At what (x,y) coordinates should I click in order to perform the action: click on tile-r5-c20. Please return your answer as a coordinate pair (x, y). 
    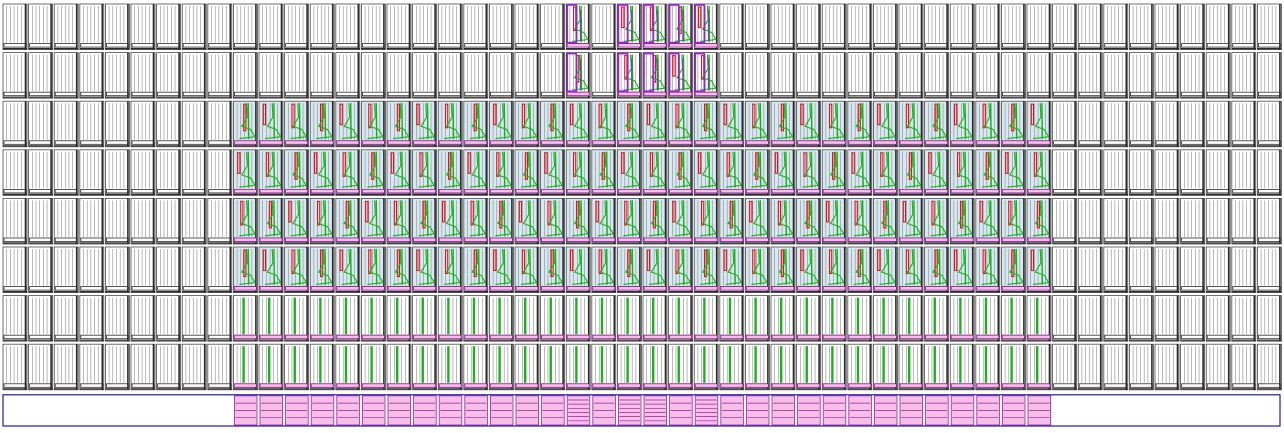
    Looking at the image, I should click on (527, 269).